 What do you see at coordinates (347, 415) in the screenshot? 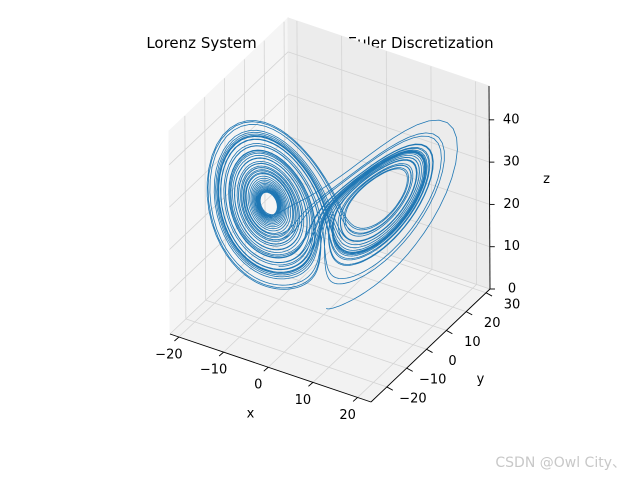
I see `x-tick-label: 20` at bounding box center [347, 415].